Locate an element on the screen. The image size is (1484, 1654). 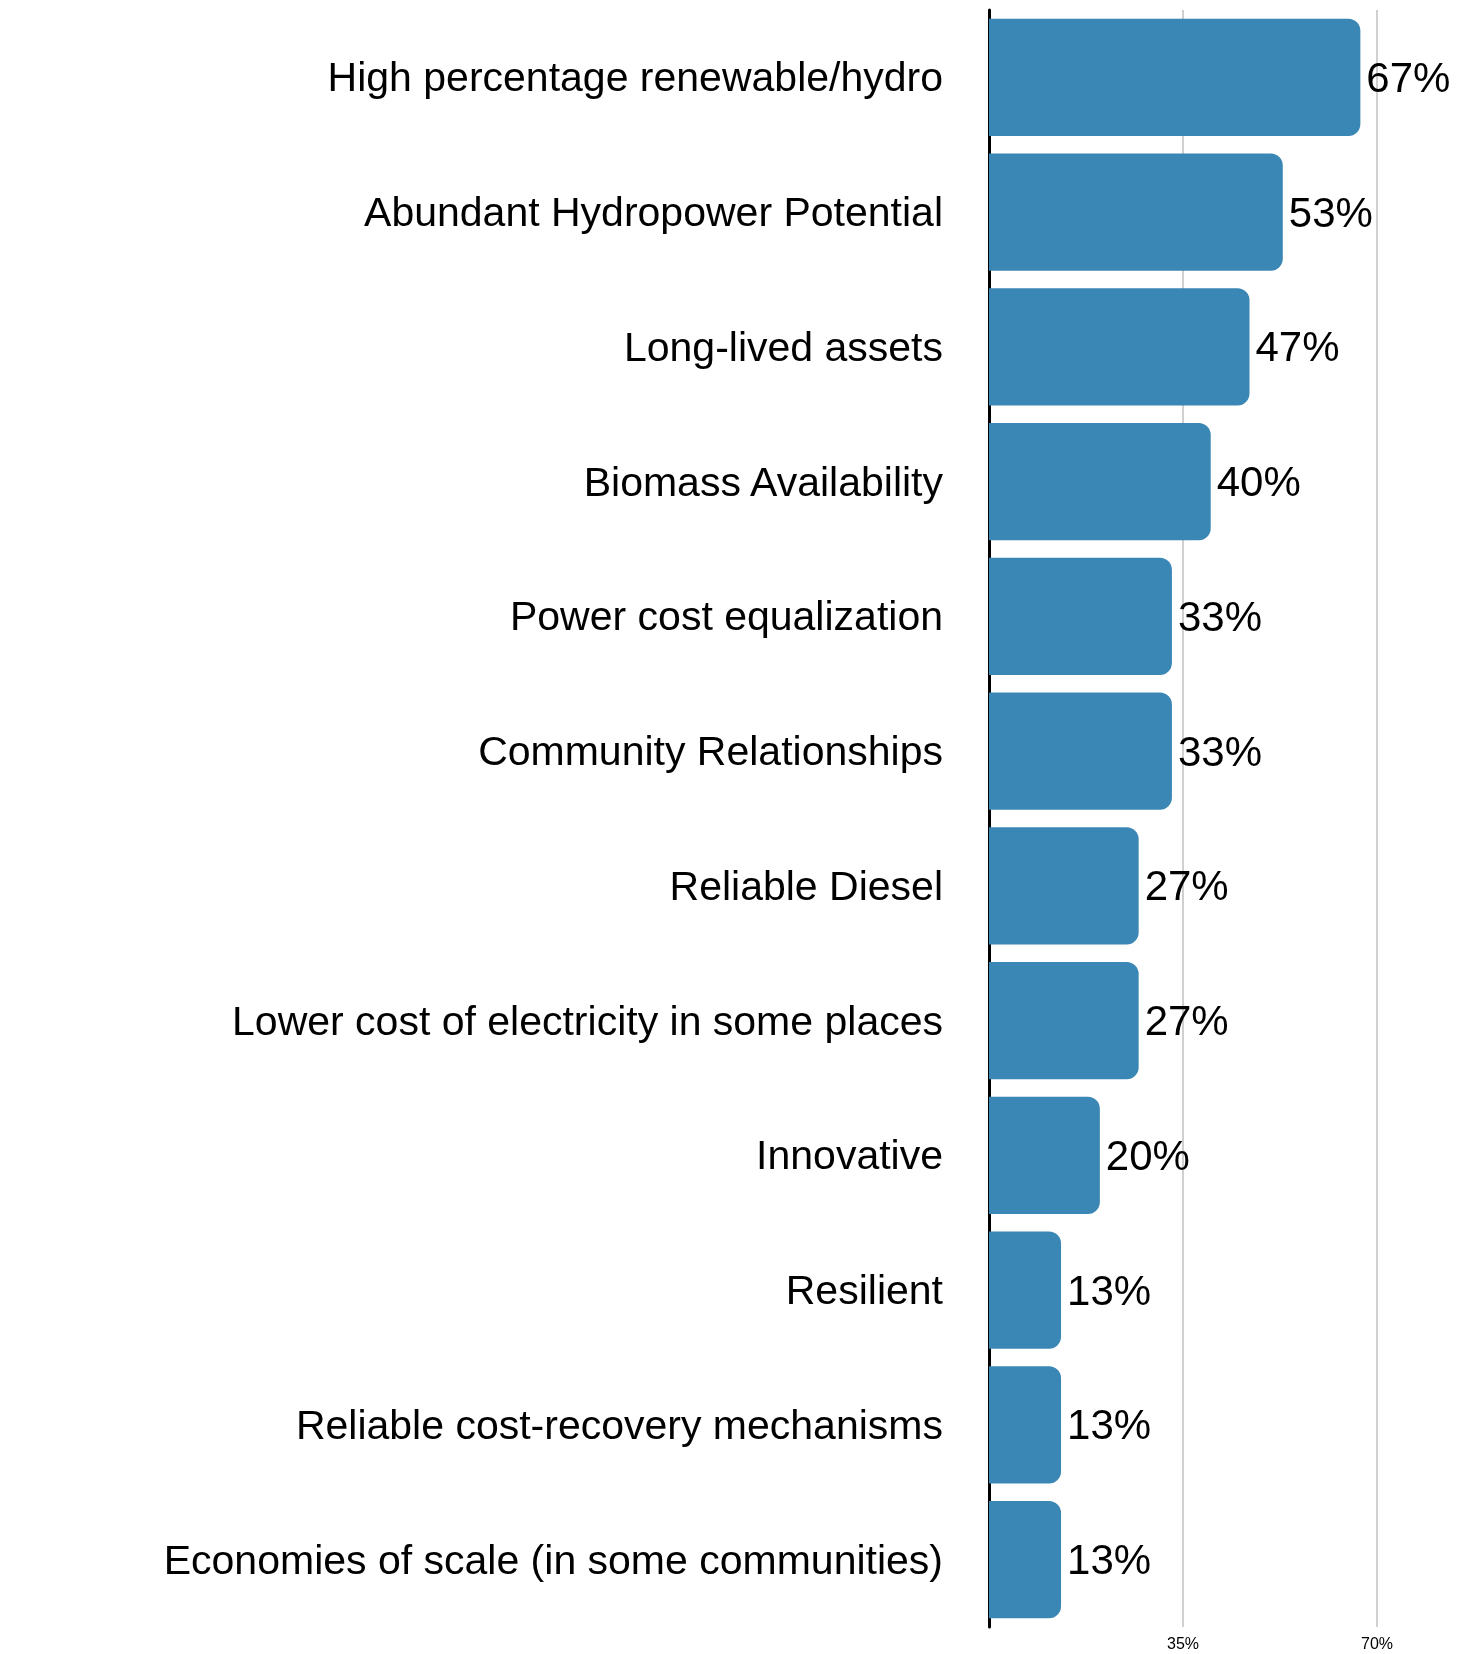
y-tick-label: Reliable cost-recovery mechanisms is located at coordinates (619, 1424).